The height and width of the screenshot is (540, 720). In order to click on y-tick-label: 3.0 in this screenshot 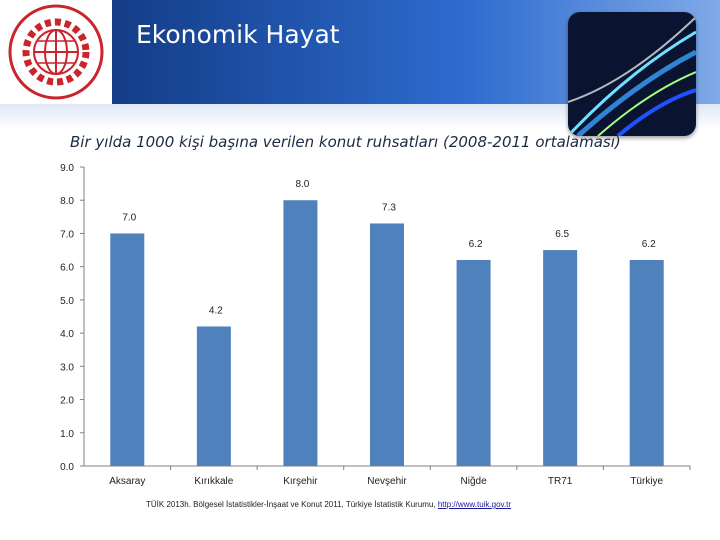, I will do `click(67, 367)`.